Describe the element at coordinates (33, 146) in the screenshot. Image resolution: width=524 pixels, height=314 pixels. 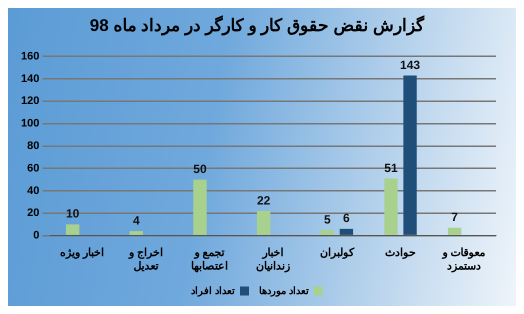
I see `y-tick-label: 80` at that location.